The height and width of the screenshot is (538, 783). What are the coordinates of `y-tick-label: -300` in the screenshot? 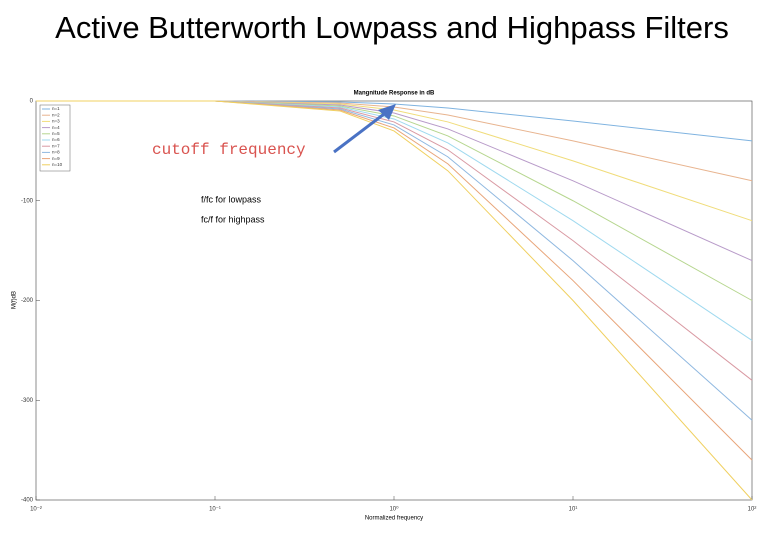 It's located at (27, 401).